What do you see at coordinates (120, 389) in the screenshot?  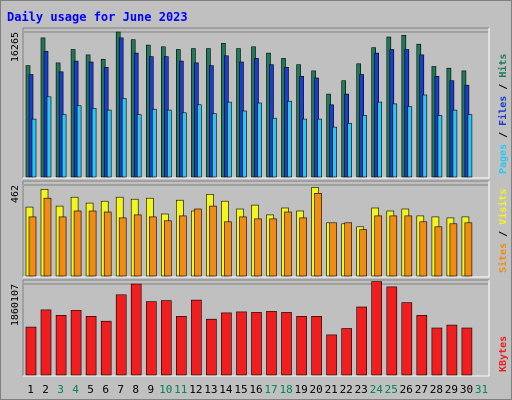 I see `day-label: 7` at bounding box center [120, 389].